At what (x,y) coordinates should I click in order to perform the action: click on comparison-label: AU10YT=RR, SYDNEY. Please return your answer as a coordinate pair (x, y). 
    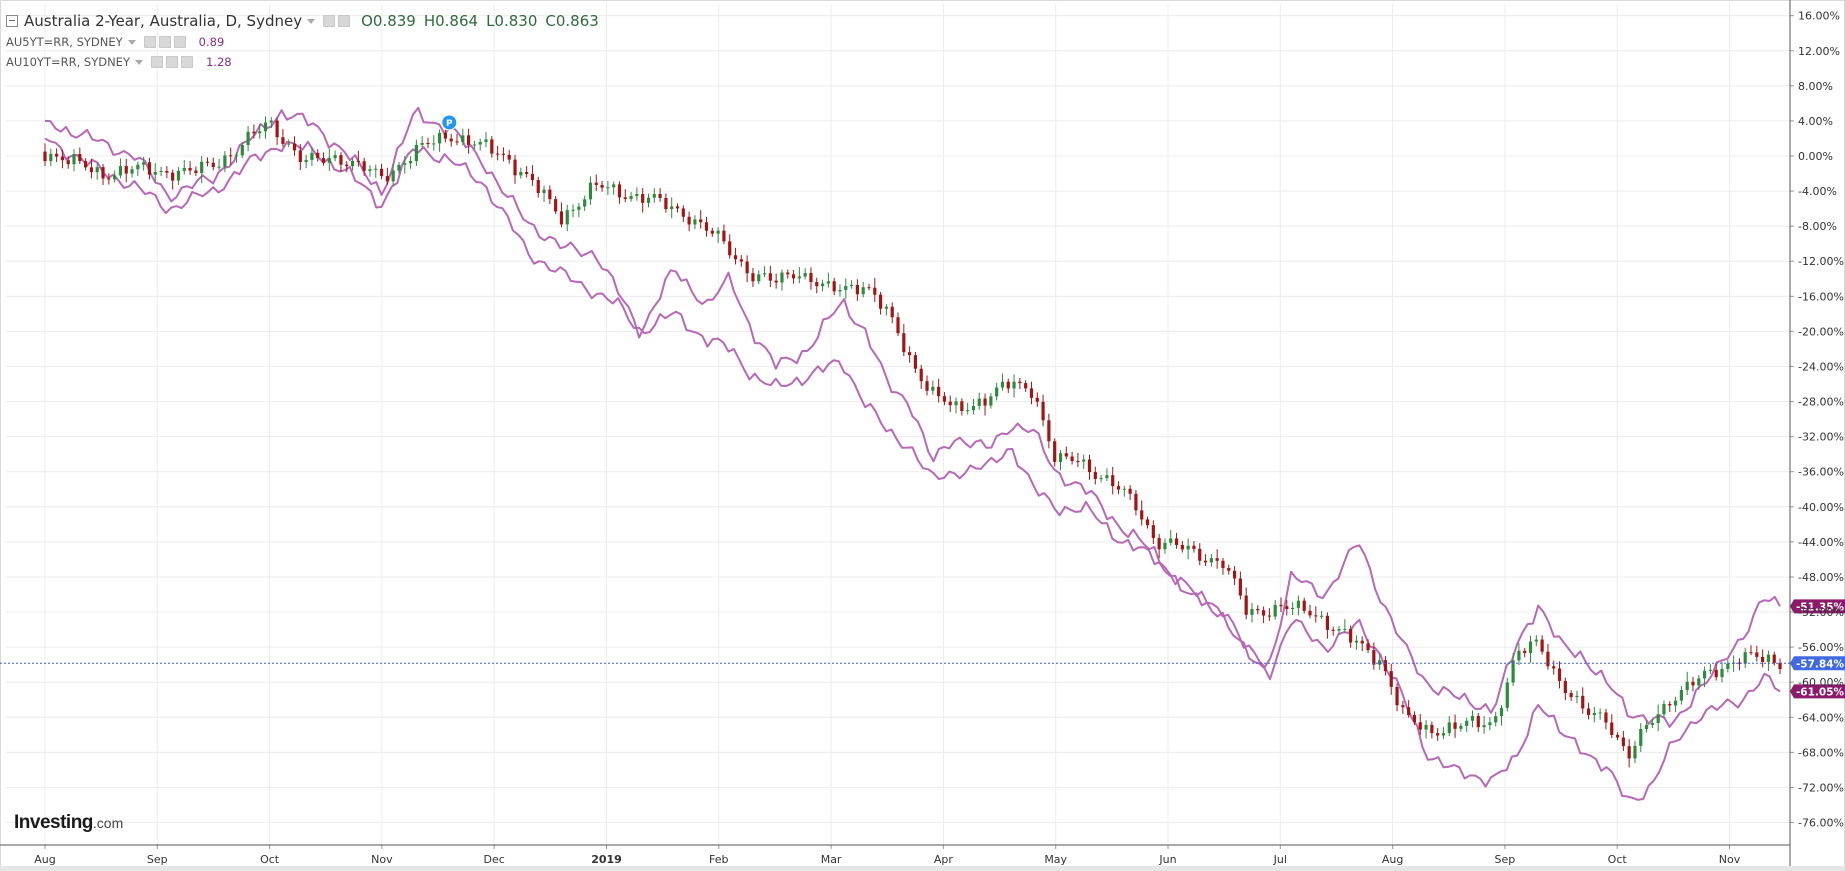
    Looking at the image, I should click on (68, 62).